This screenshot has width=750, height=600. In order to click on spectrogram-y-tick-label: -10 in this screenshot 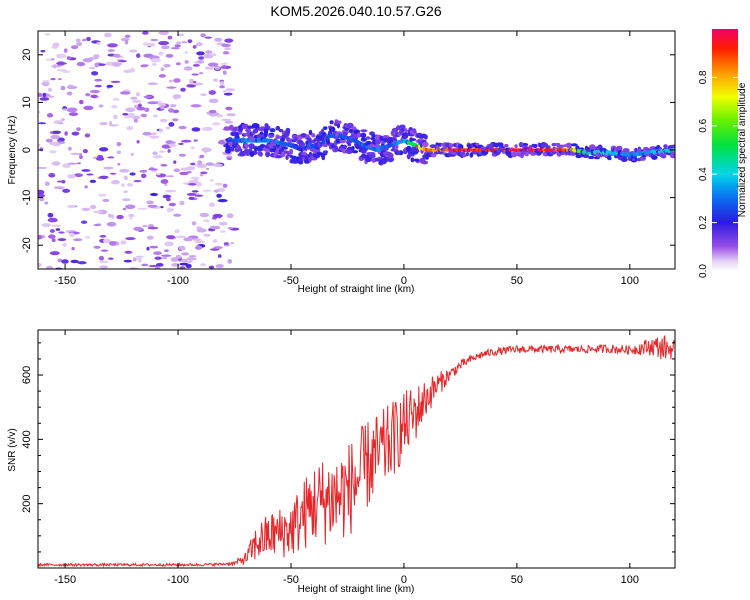, I will do `click(27, 198)`.